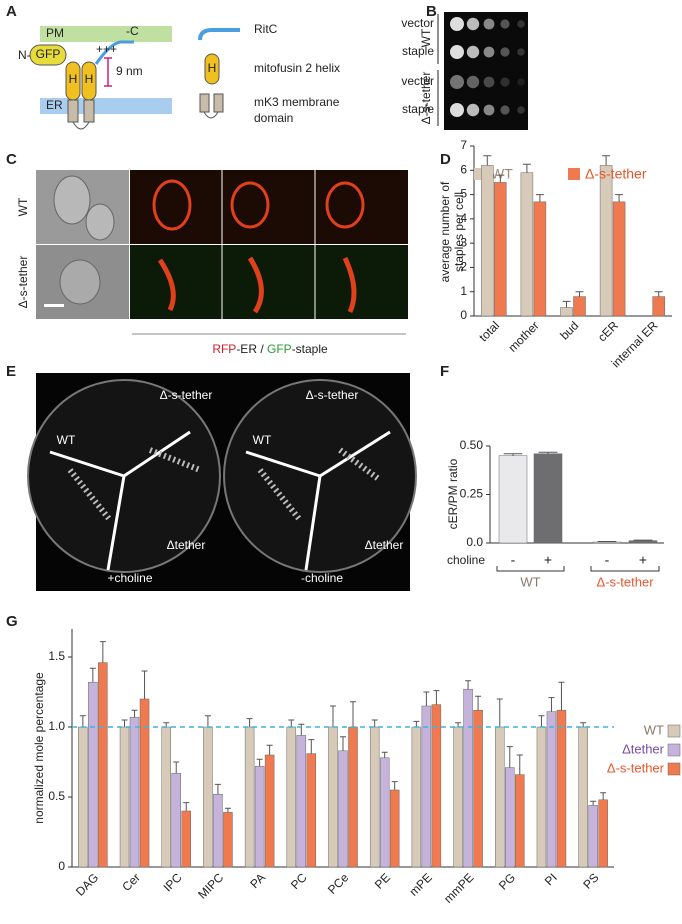 The image size is (682, 924). What do you see at coordinates (548, 560) in the screenshot?
I see `x-tick-label: +` at bounding box center [548, 560].